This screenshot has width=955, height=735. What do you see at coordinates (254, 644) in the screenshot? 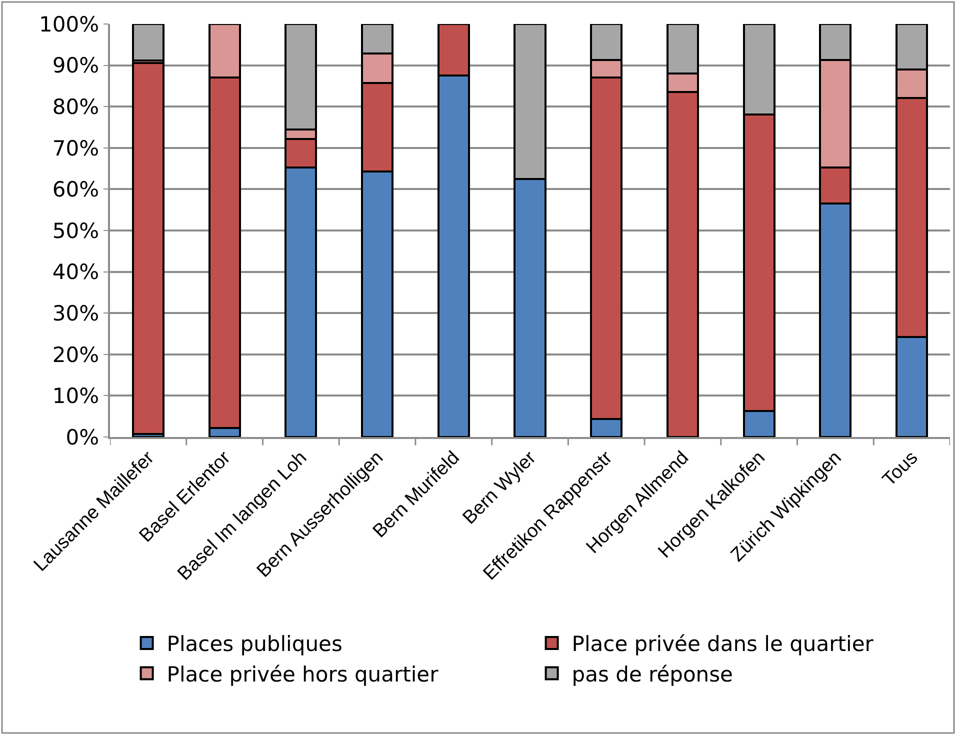
I see `legend-label: Places publiques` at bounding box center [254, 644].